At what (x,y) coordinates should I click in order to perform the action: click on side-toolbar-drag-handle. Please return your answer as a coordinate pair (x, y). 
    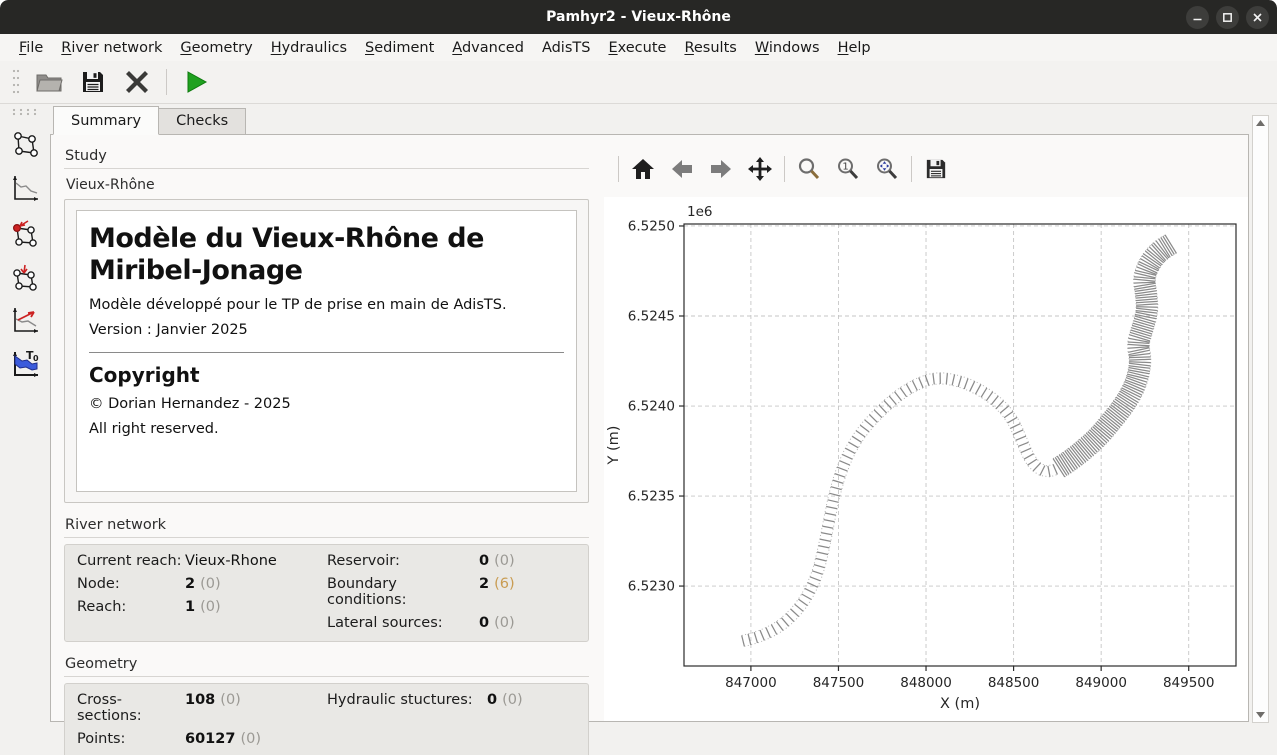
    Looking at the image, I should click on (25, 112).